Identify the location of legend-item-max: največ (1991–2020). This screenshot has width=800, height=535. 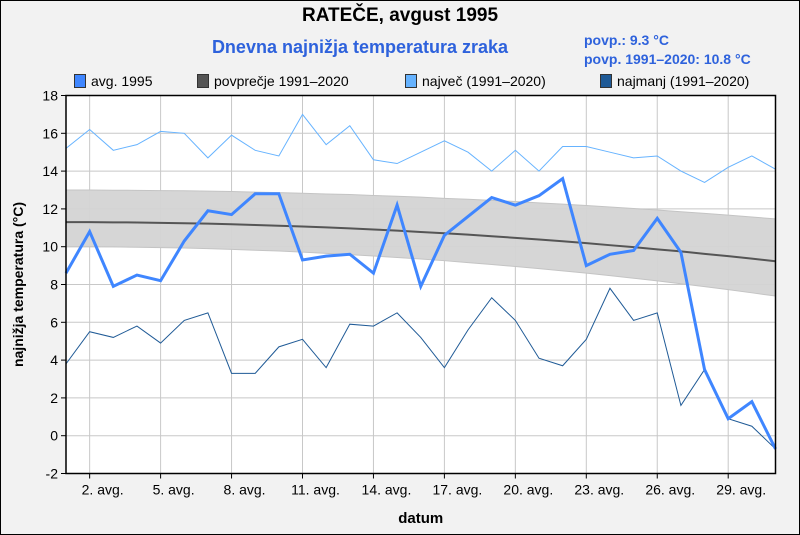
(475, 81).